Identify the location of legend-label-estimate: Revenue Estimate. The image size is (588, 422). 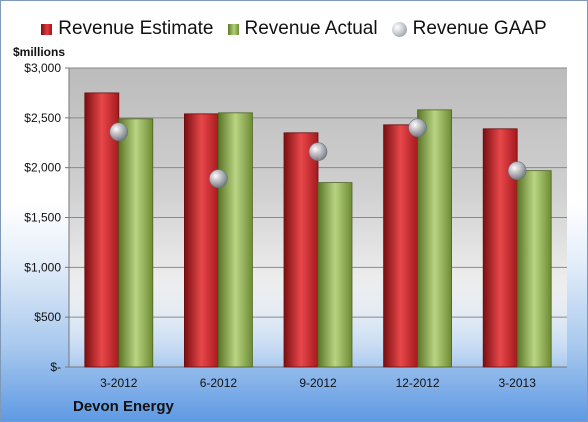
(136, 28).